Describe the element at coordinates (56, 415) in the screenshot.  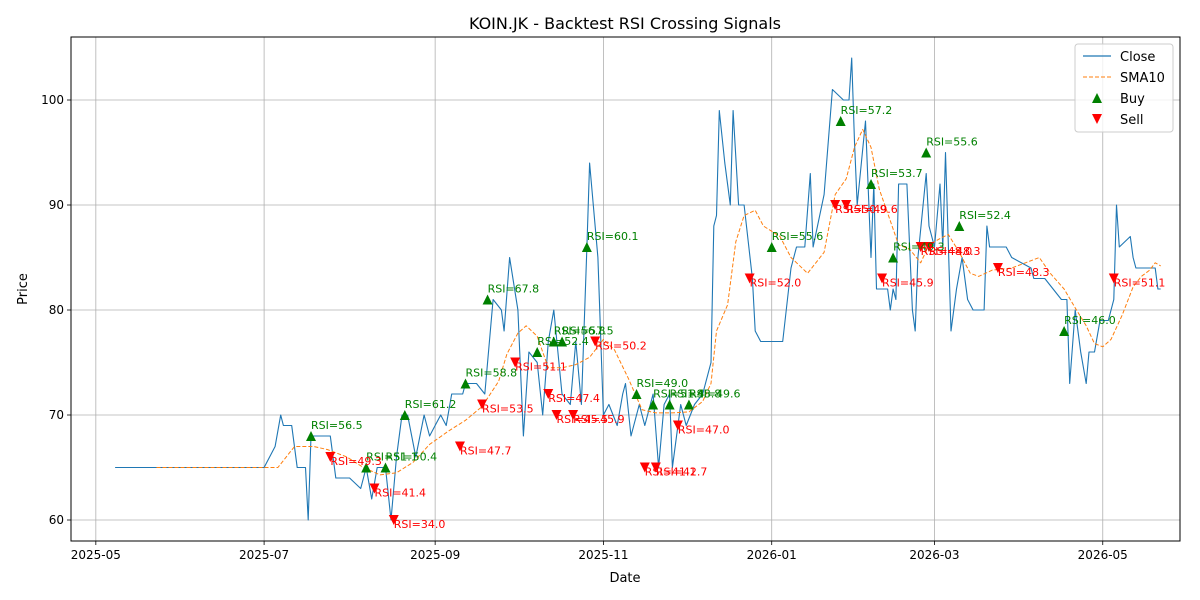
I see `y-tick-label: 70` at that location.